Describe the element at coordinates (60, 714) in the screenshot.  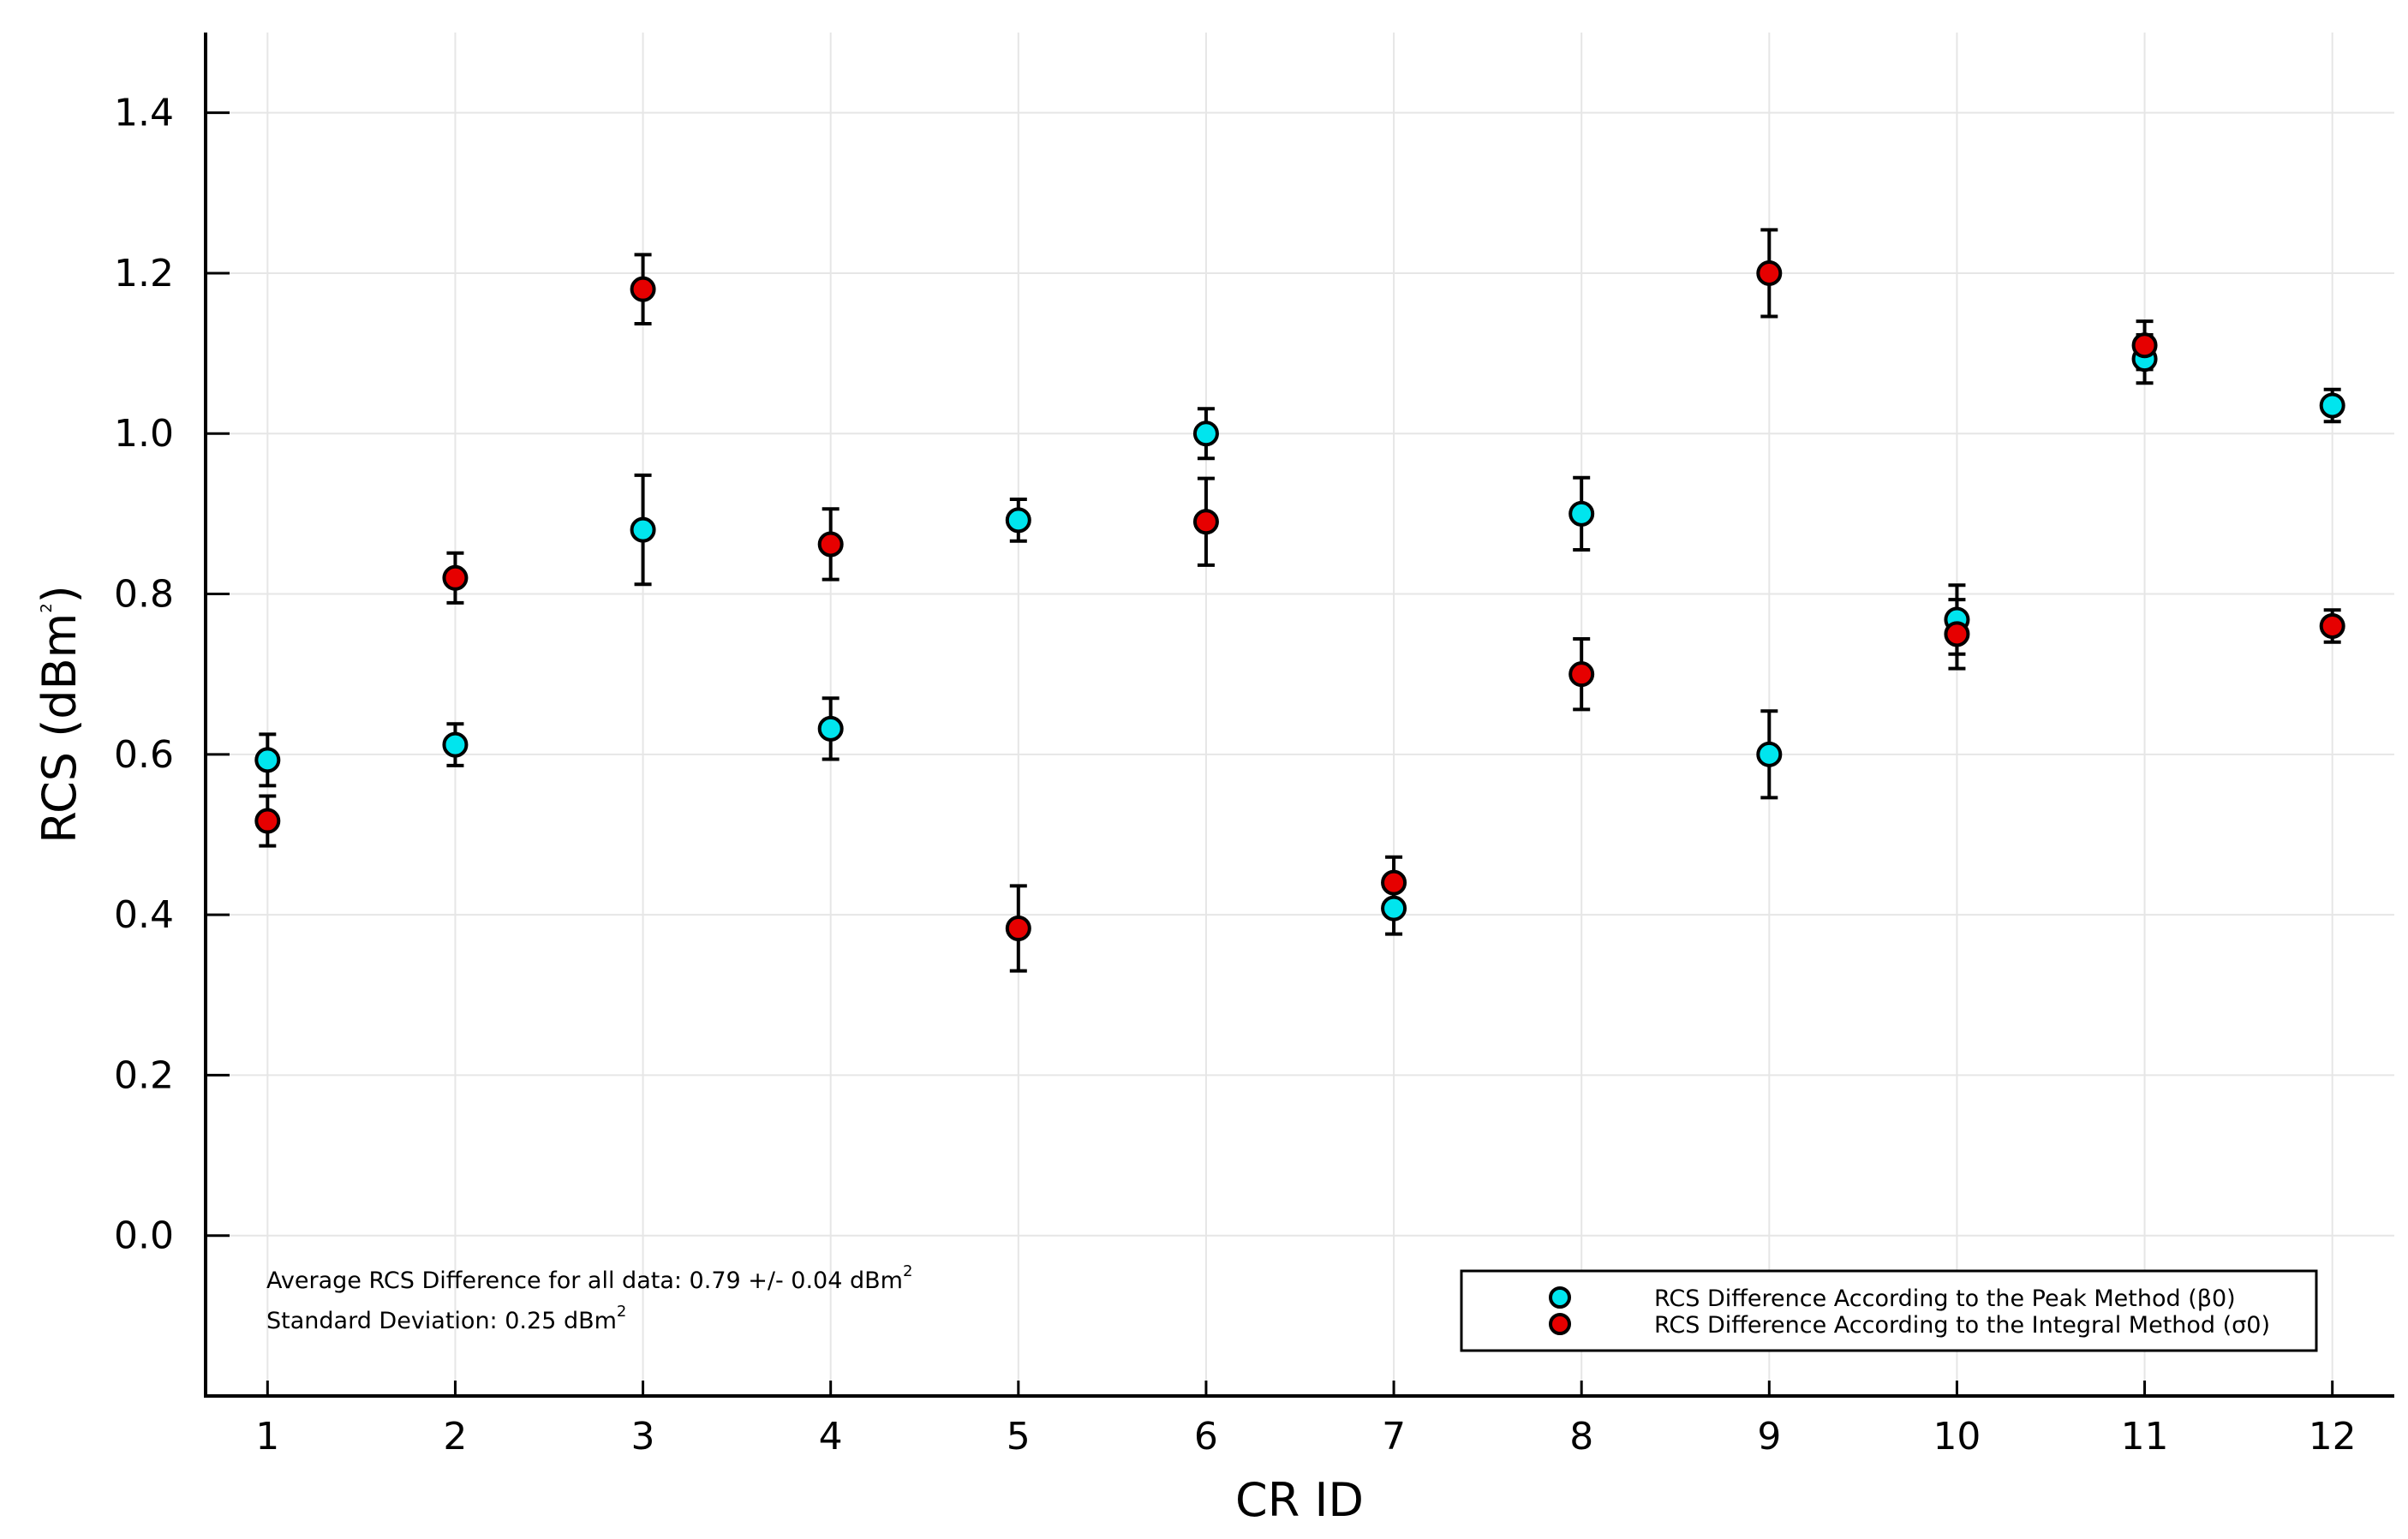
I see `y-axis-label: RCS (dBm2)` at that location.